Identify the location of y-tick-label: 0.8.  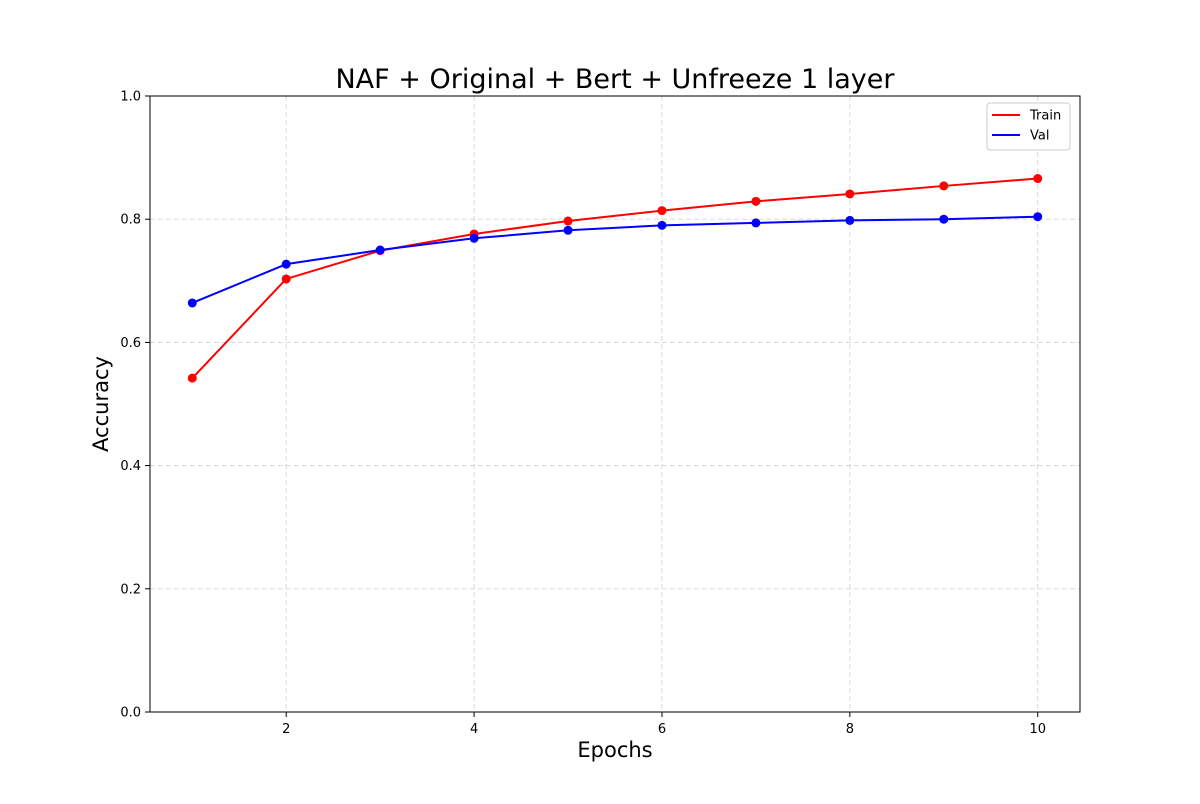
(130, 220).